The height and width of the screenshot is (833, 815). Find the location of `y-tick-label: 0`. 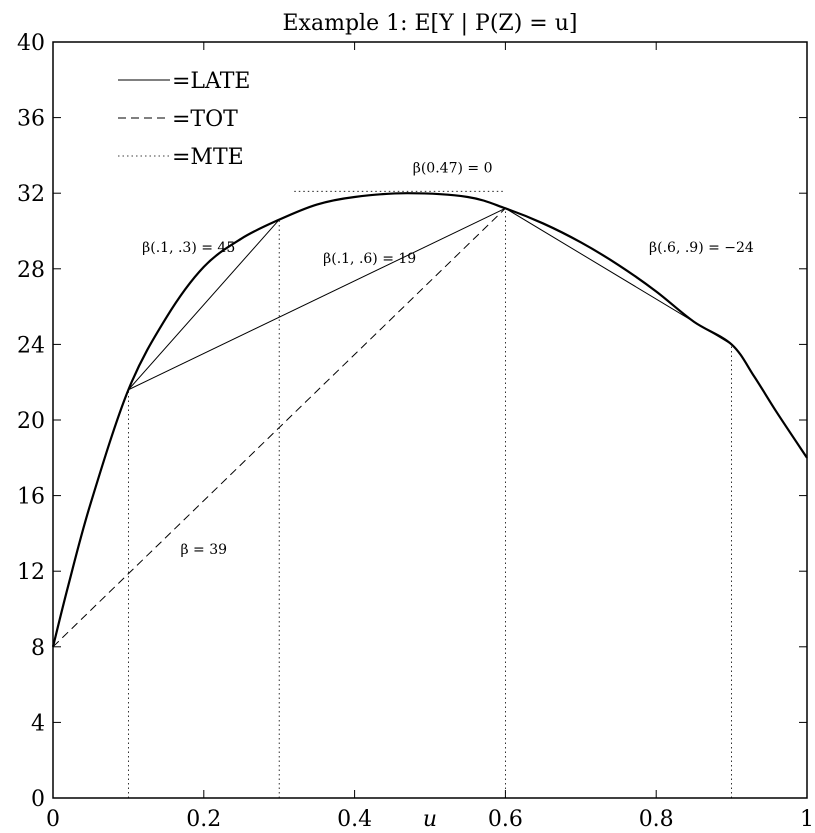

y-tick-label: 0 is located at coordinates (38, 799).